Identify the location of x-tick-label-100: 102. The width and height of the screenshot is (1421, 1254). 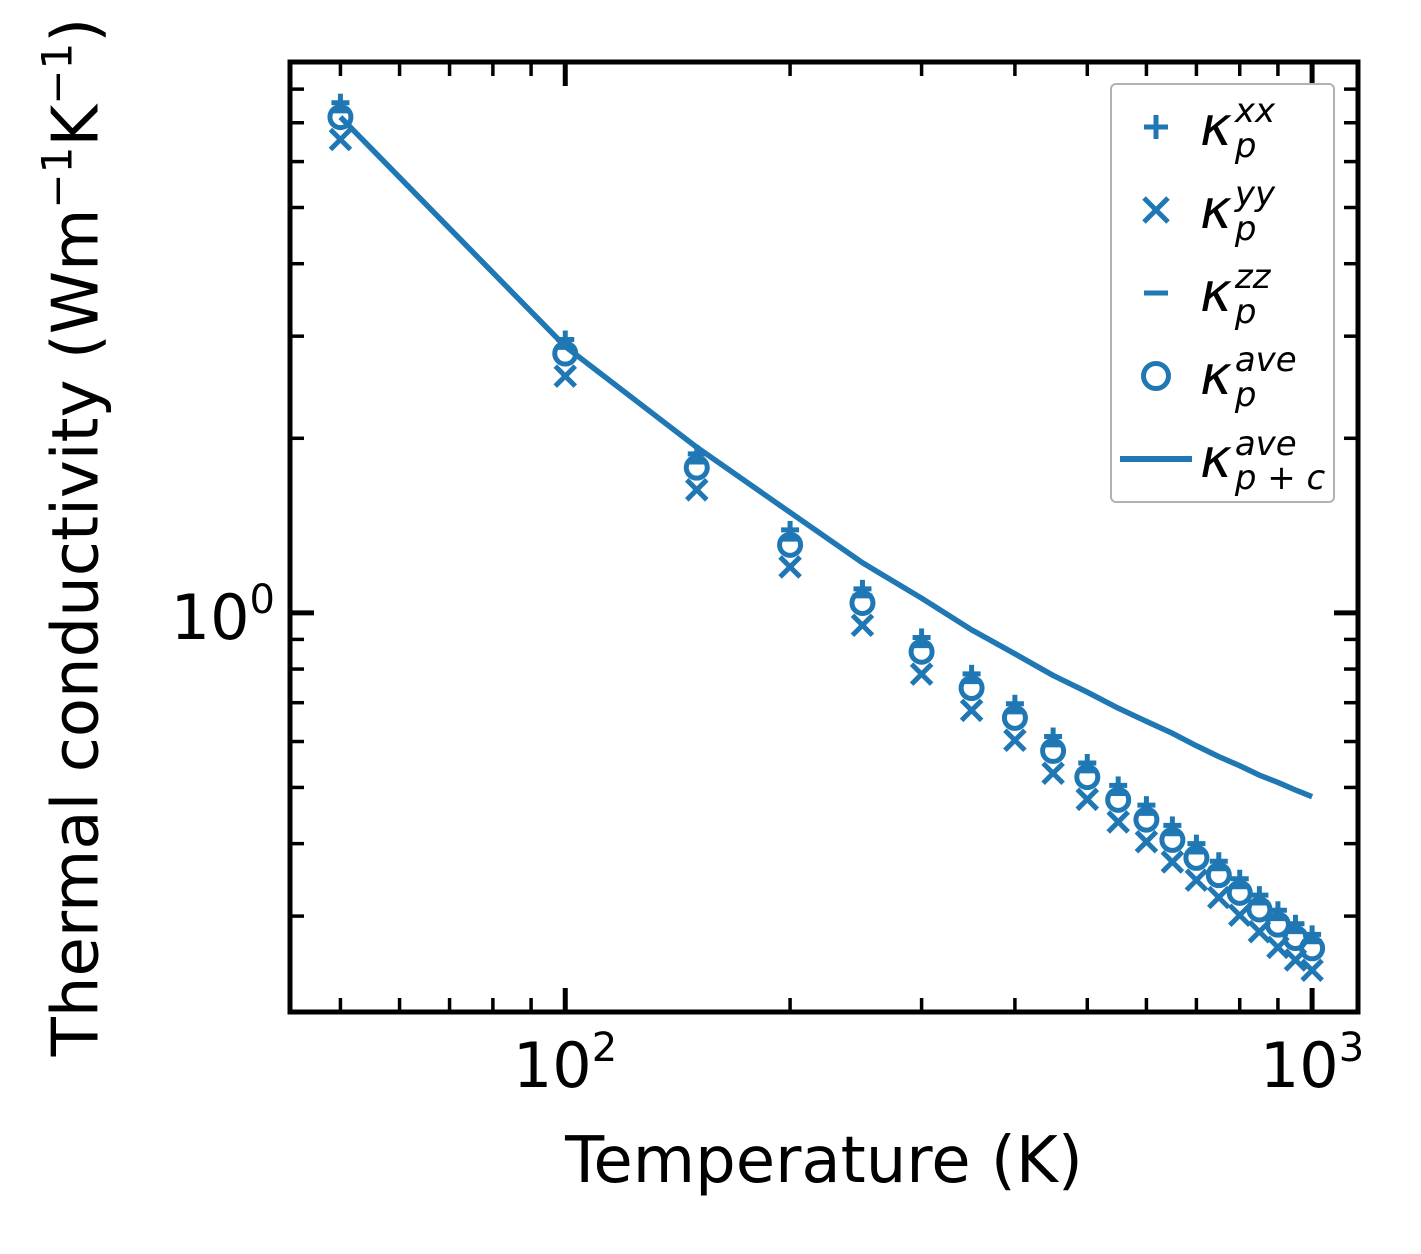
(565, 1062).